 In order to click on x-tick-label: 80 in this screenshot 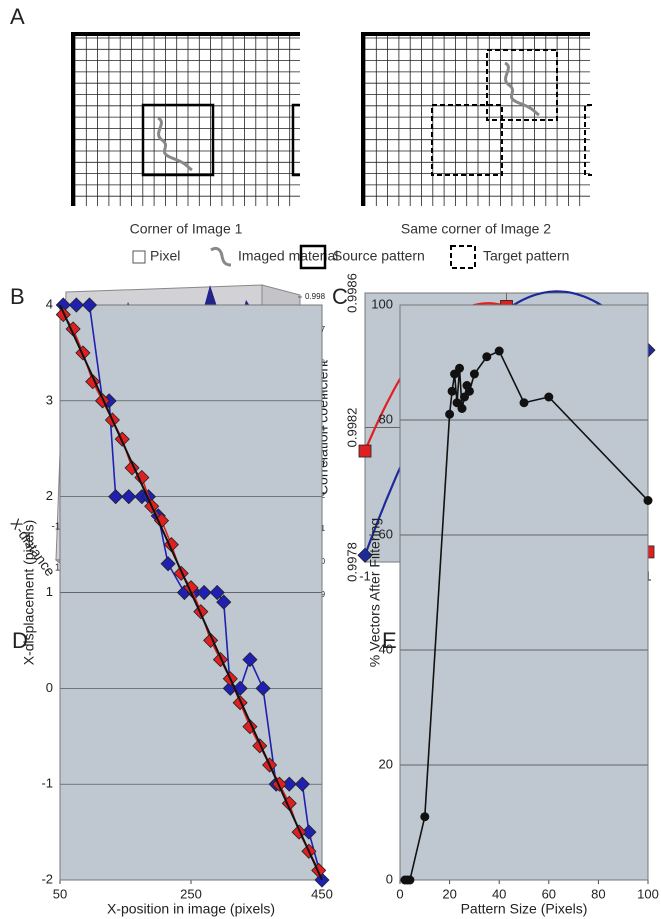, I will do `click(598, 893)`.